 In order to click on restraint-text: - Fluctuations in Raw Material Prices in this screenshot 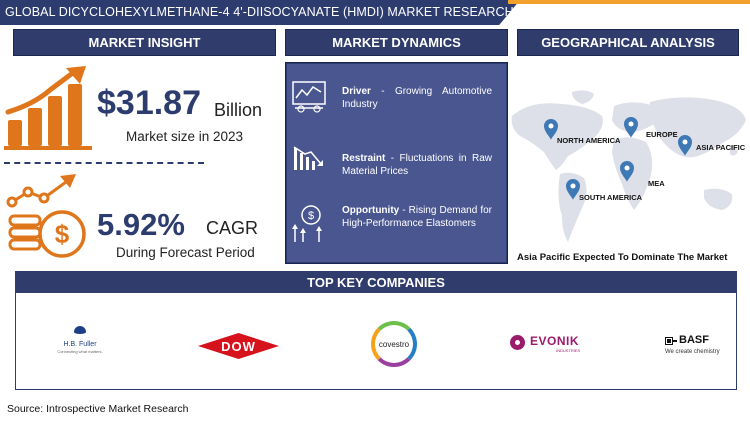, I will do `click(417, 165)`.